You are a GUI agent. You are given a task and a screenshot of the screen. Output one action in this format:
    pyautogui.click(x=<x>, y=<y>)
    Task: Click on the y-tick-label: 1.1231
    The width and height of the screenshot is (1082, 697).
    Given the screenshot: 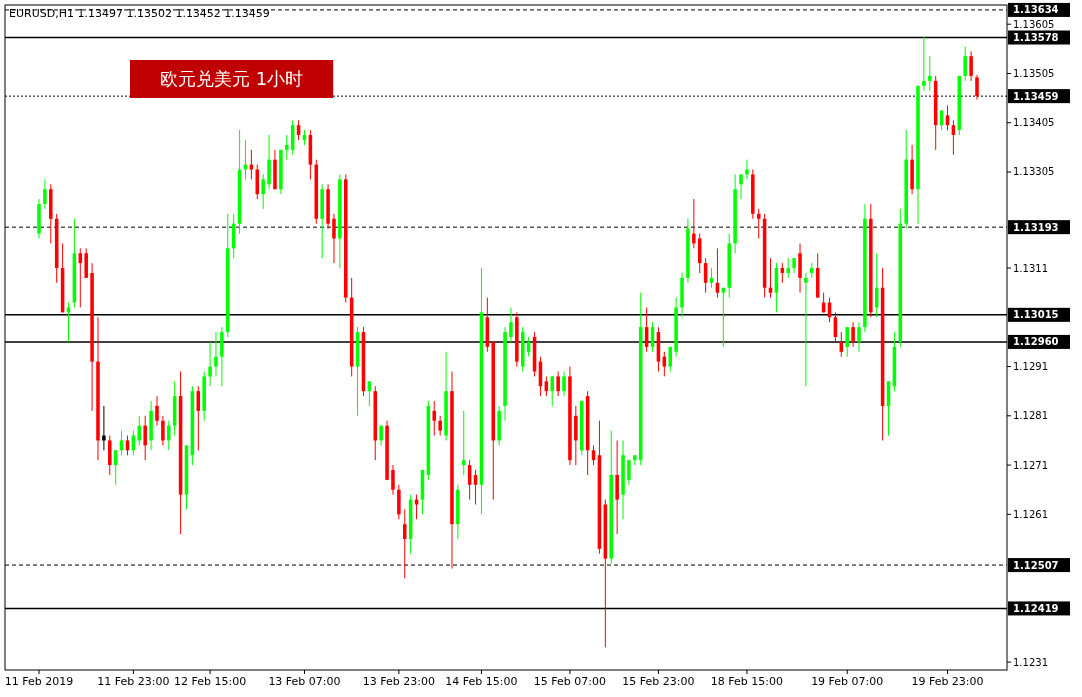 What is the action you would take?
    pyautogui.click(x=1030, y=662)
    